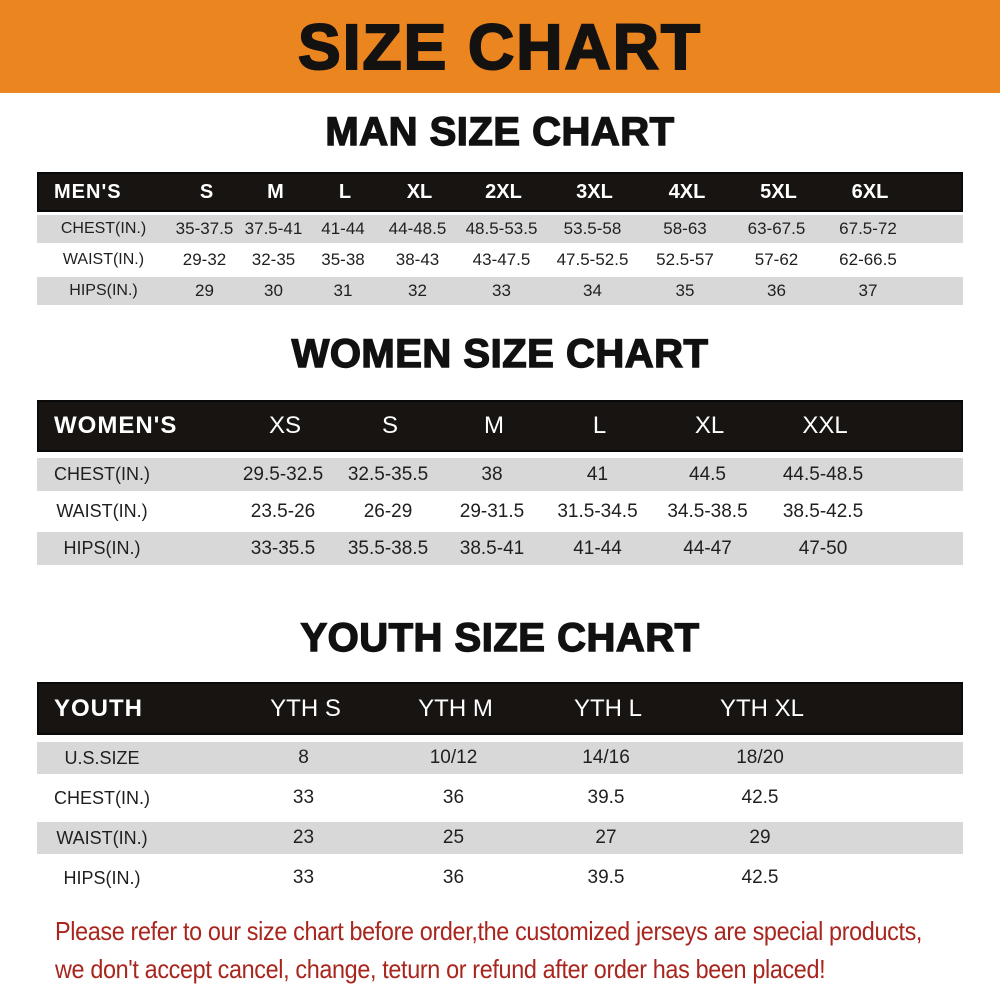  What do you see at coordinates (273, 228) in the screenshot?
I see `cell: 37.5-41` at bounding box center [273, 228].